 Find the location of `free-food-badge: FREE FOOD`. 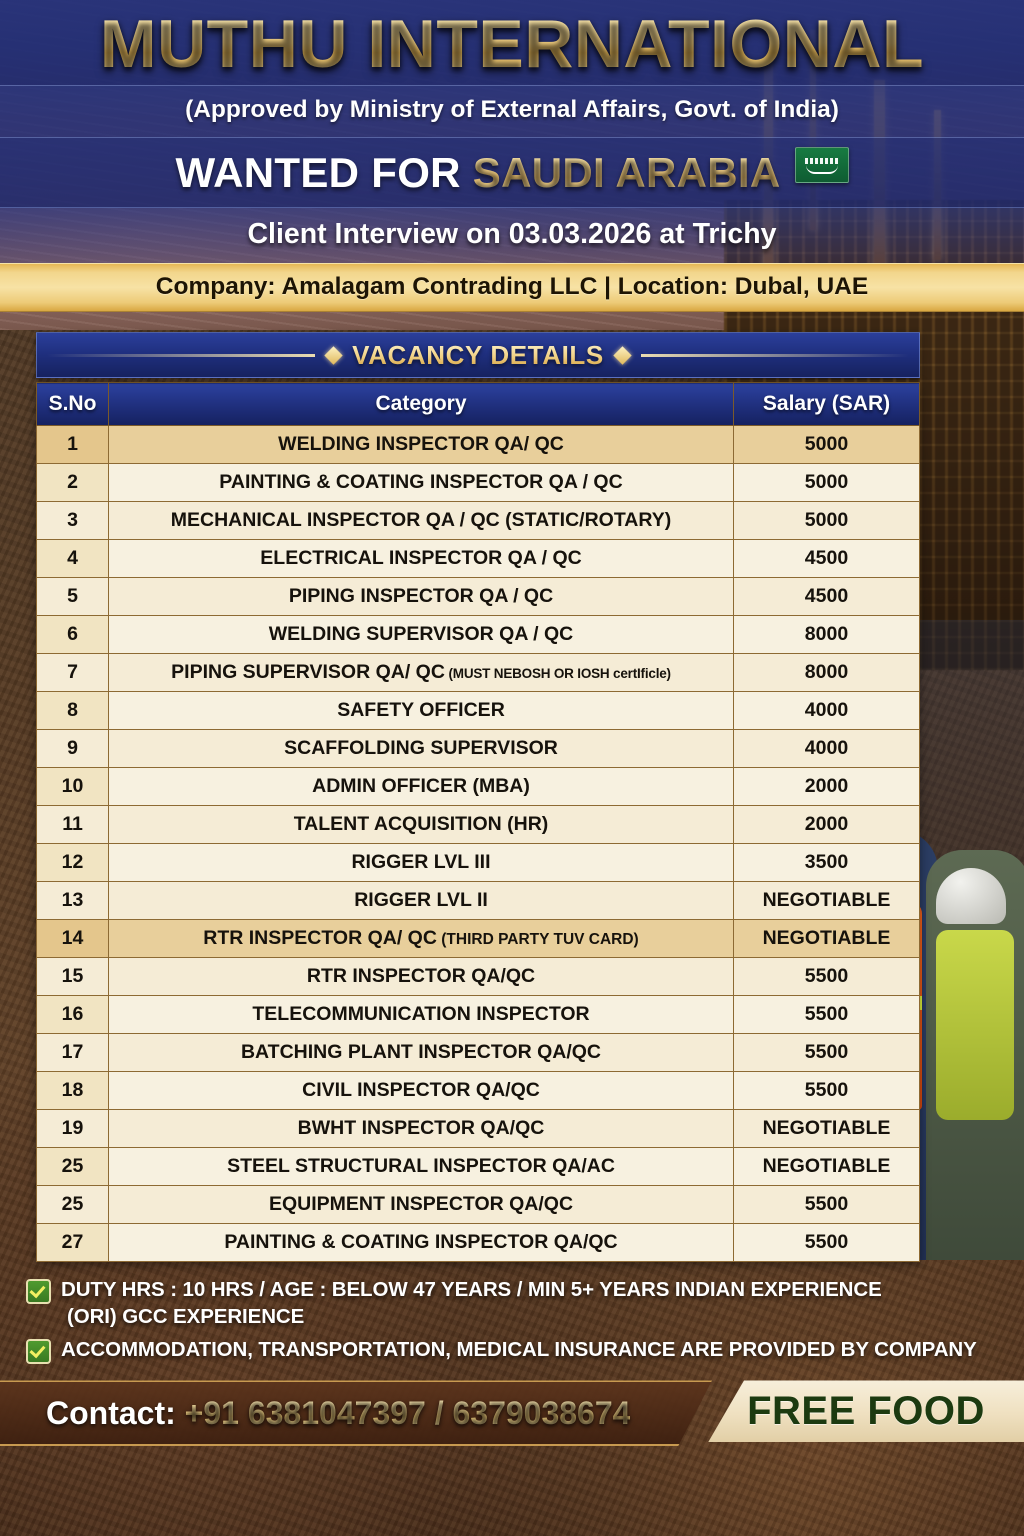

free-food-badge: FREE FOOD is located at coordinates (866, 1411).